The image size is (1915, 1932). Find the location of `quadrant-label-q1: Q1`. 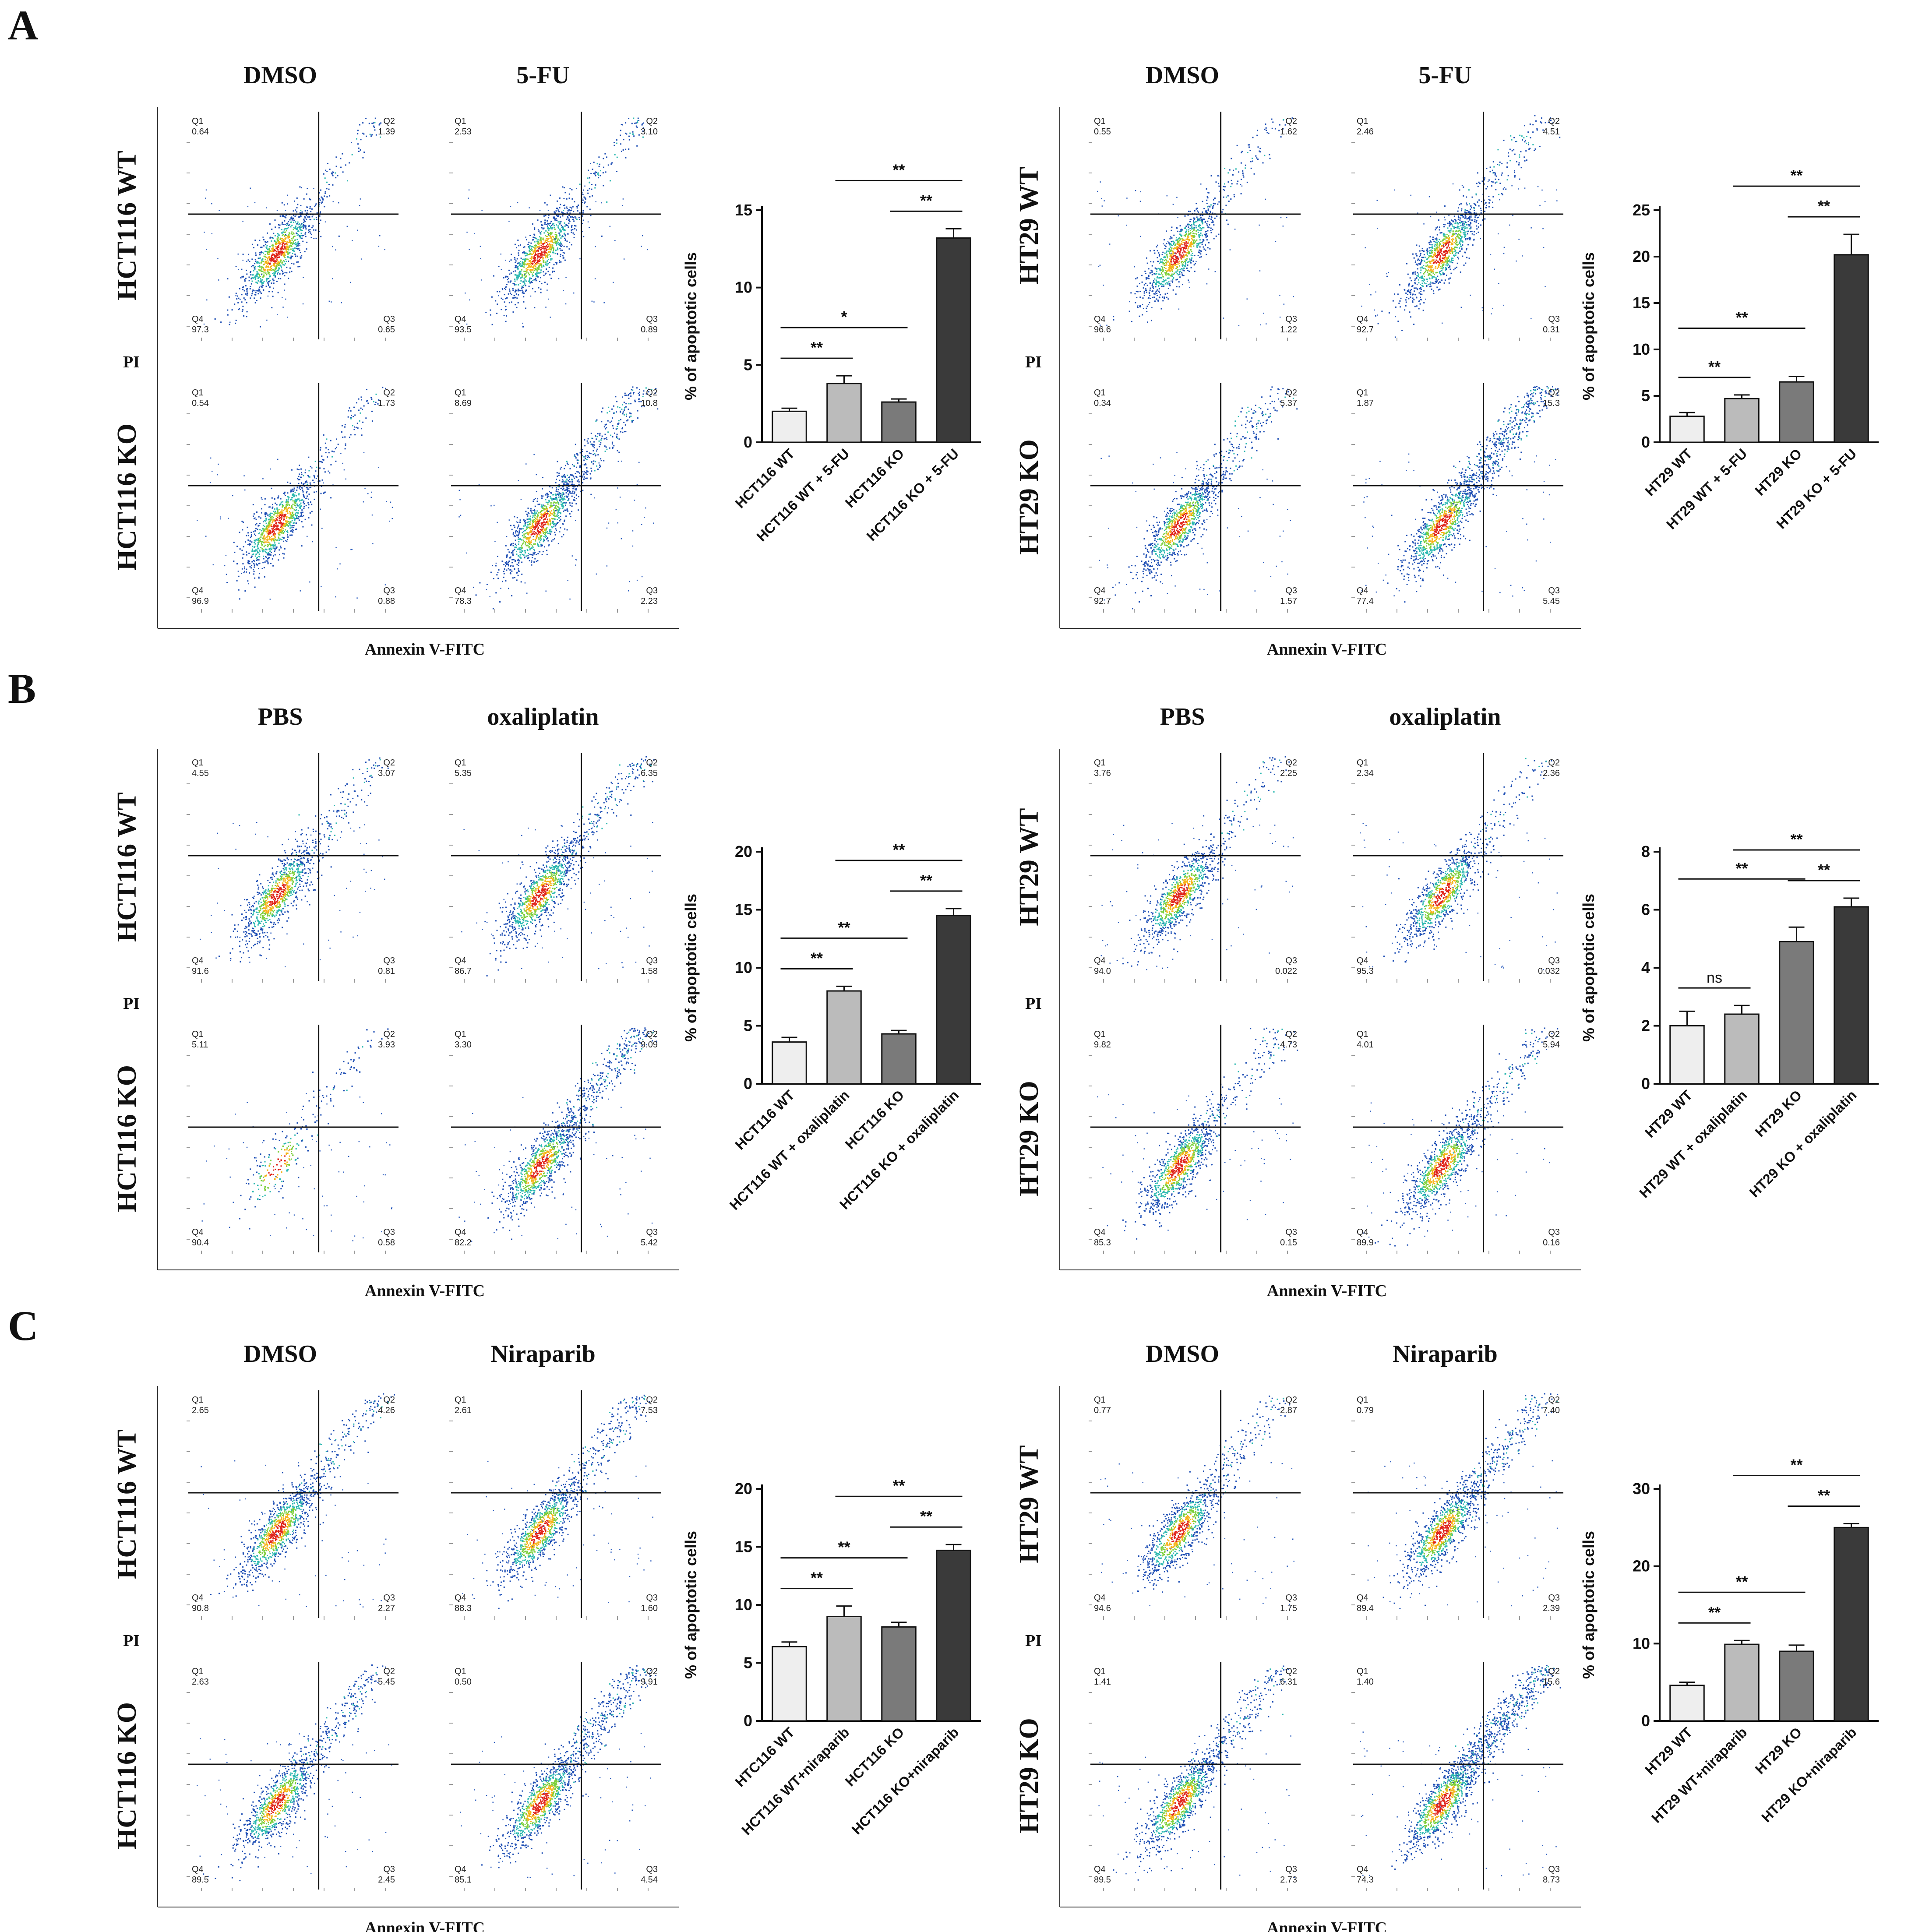

quadrant-label-q1: Q1 is located at coordinates (198, 393).